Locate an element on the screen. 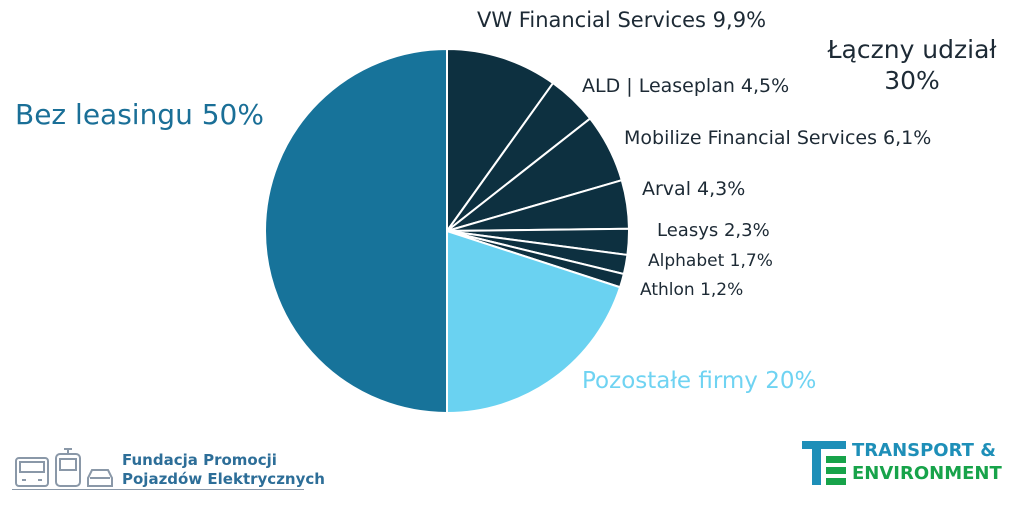 The width and height of the screenshot is (1024, 505). te-logo-text: TRANSPORT & ENVIRONMENT is located at coordinates (927, 462).